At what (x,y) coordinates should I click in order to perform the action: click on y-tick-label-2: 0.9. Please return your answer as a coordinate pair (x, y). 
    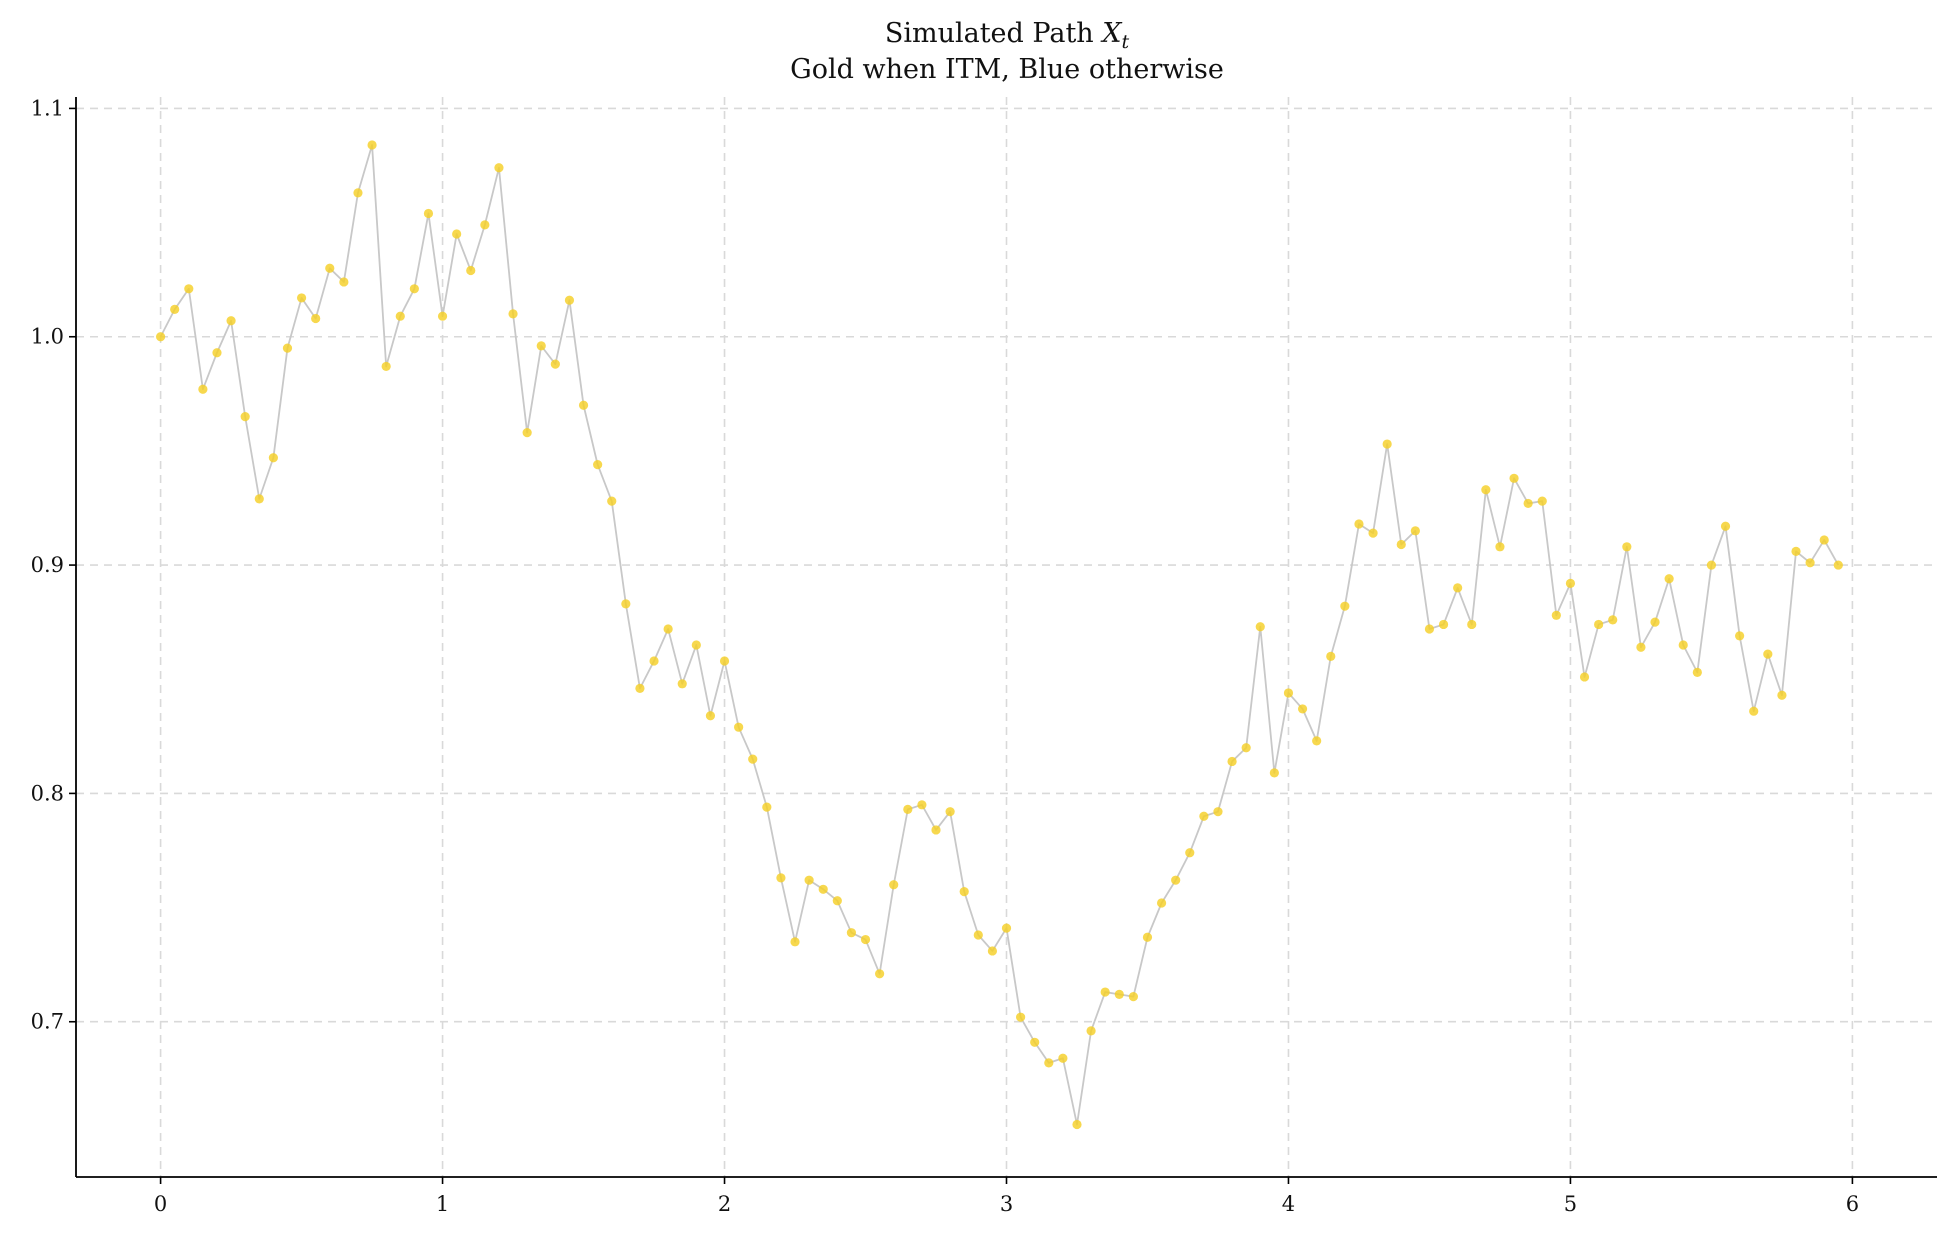
    Looking at the image, I should click on (47, 565).